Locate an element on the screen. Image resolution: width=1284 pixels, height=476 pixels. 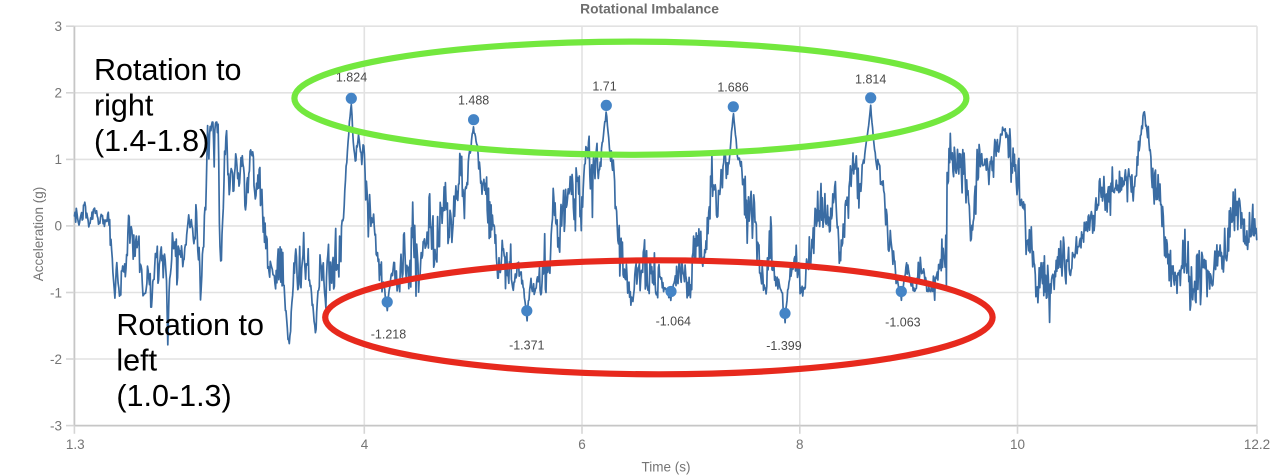
svg-text: left is located at coordinates (136, 361).